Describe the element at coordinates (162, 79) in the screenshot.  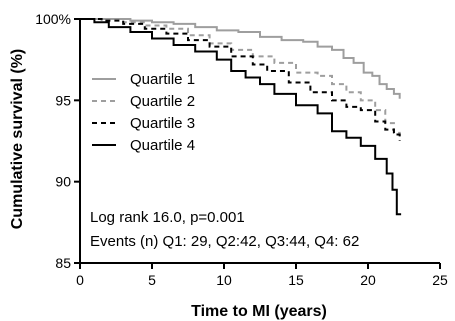
I see `legend-label: Quartile 1` at that location.